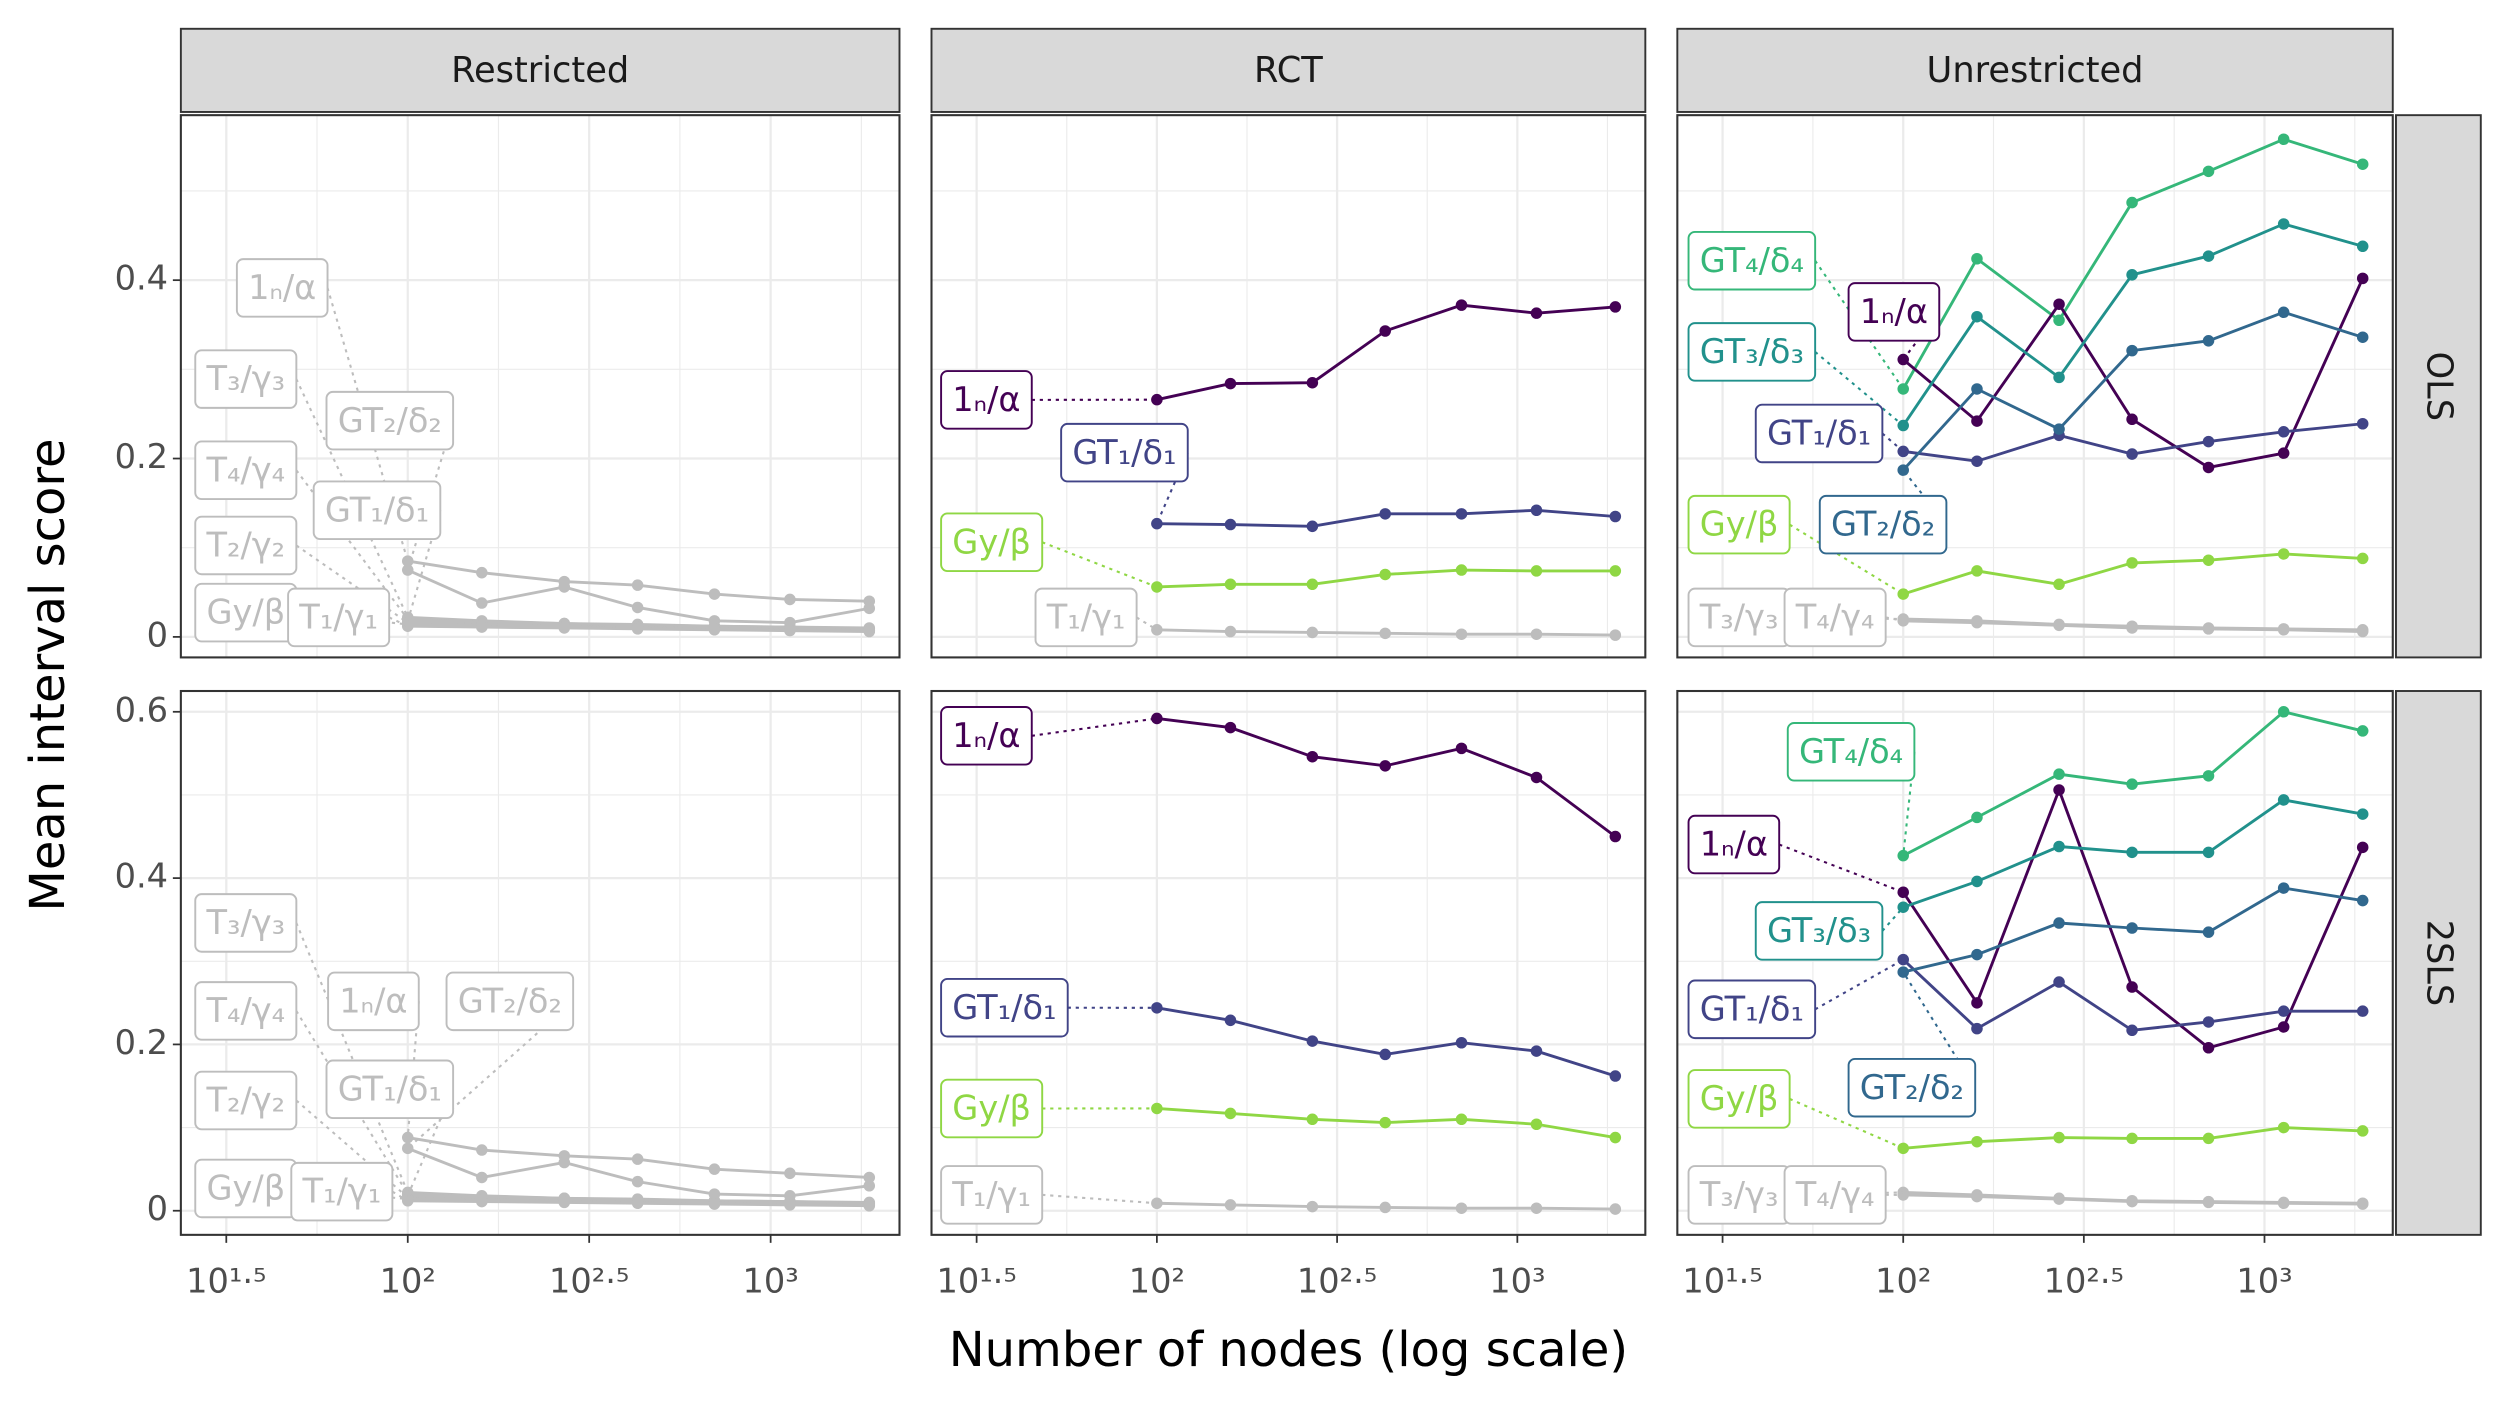 The width and height of the screenshot is (2500, 1406). What do you see at coordinates (540, 70) in the screenshot?
I see `column-strip` at bounding box center [540, 70].